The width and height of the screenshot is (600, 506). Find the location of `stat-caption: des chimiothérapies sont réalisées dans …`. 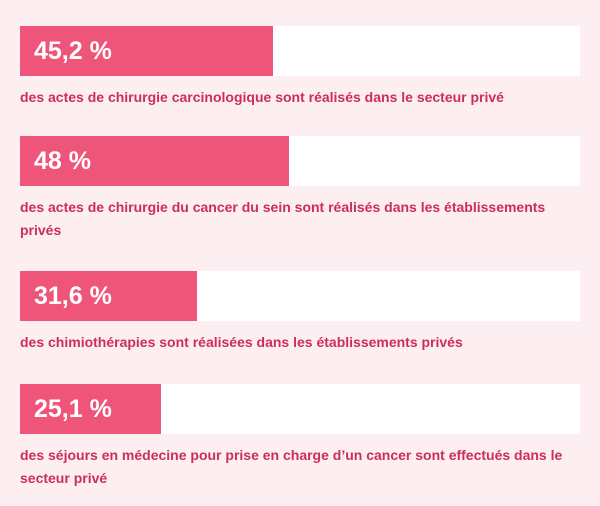

stat-caption: des chimiothérapies sont réalisées dans … is located at coordinates (241, 342).